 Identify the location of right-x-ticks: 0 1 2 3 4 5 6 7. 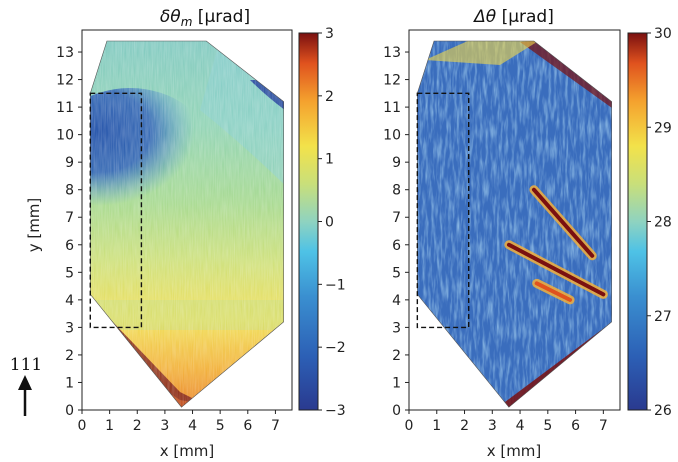
(506, 422).